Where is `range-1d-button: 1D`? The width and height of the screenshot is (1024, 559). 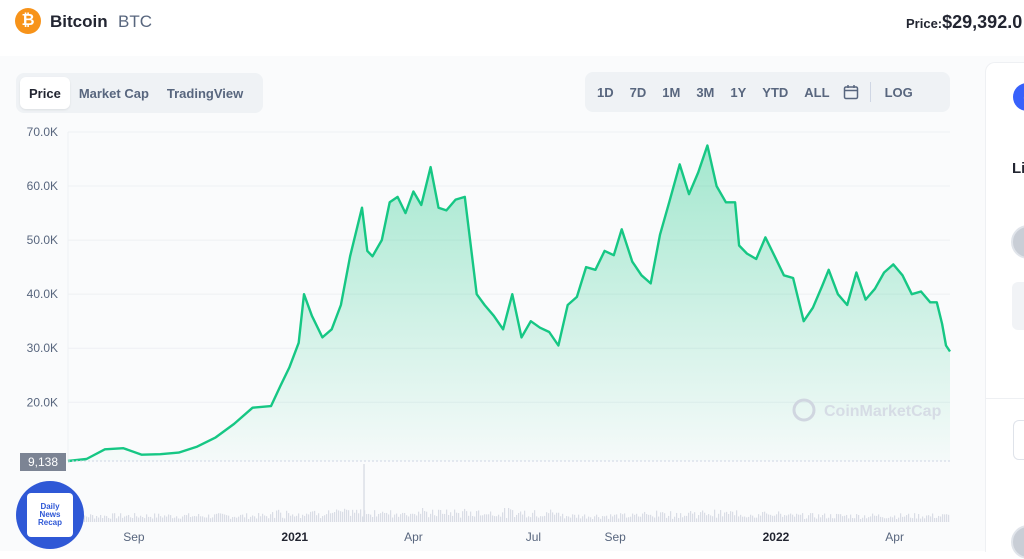 range-1d-button: 1D is located at coordinates (605, 92).